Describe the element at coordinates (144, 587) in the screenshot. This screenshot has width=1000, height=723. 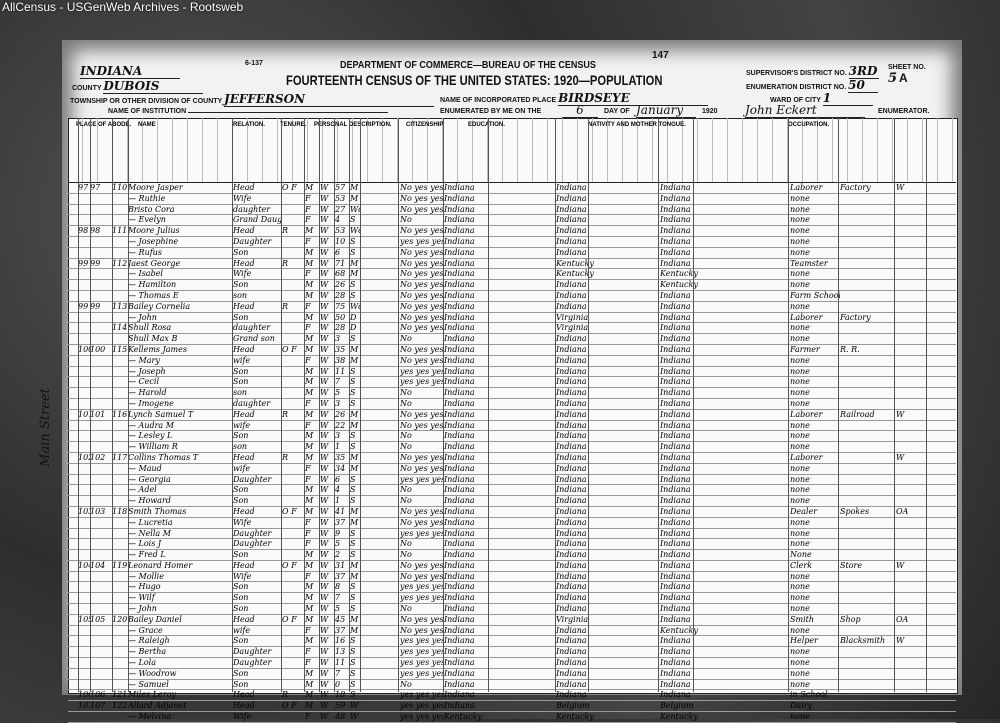
I see `cell: — Hugo` at that location.